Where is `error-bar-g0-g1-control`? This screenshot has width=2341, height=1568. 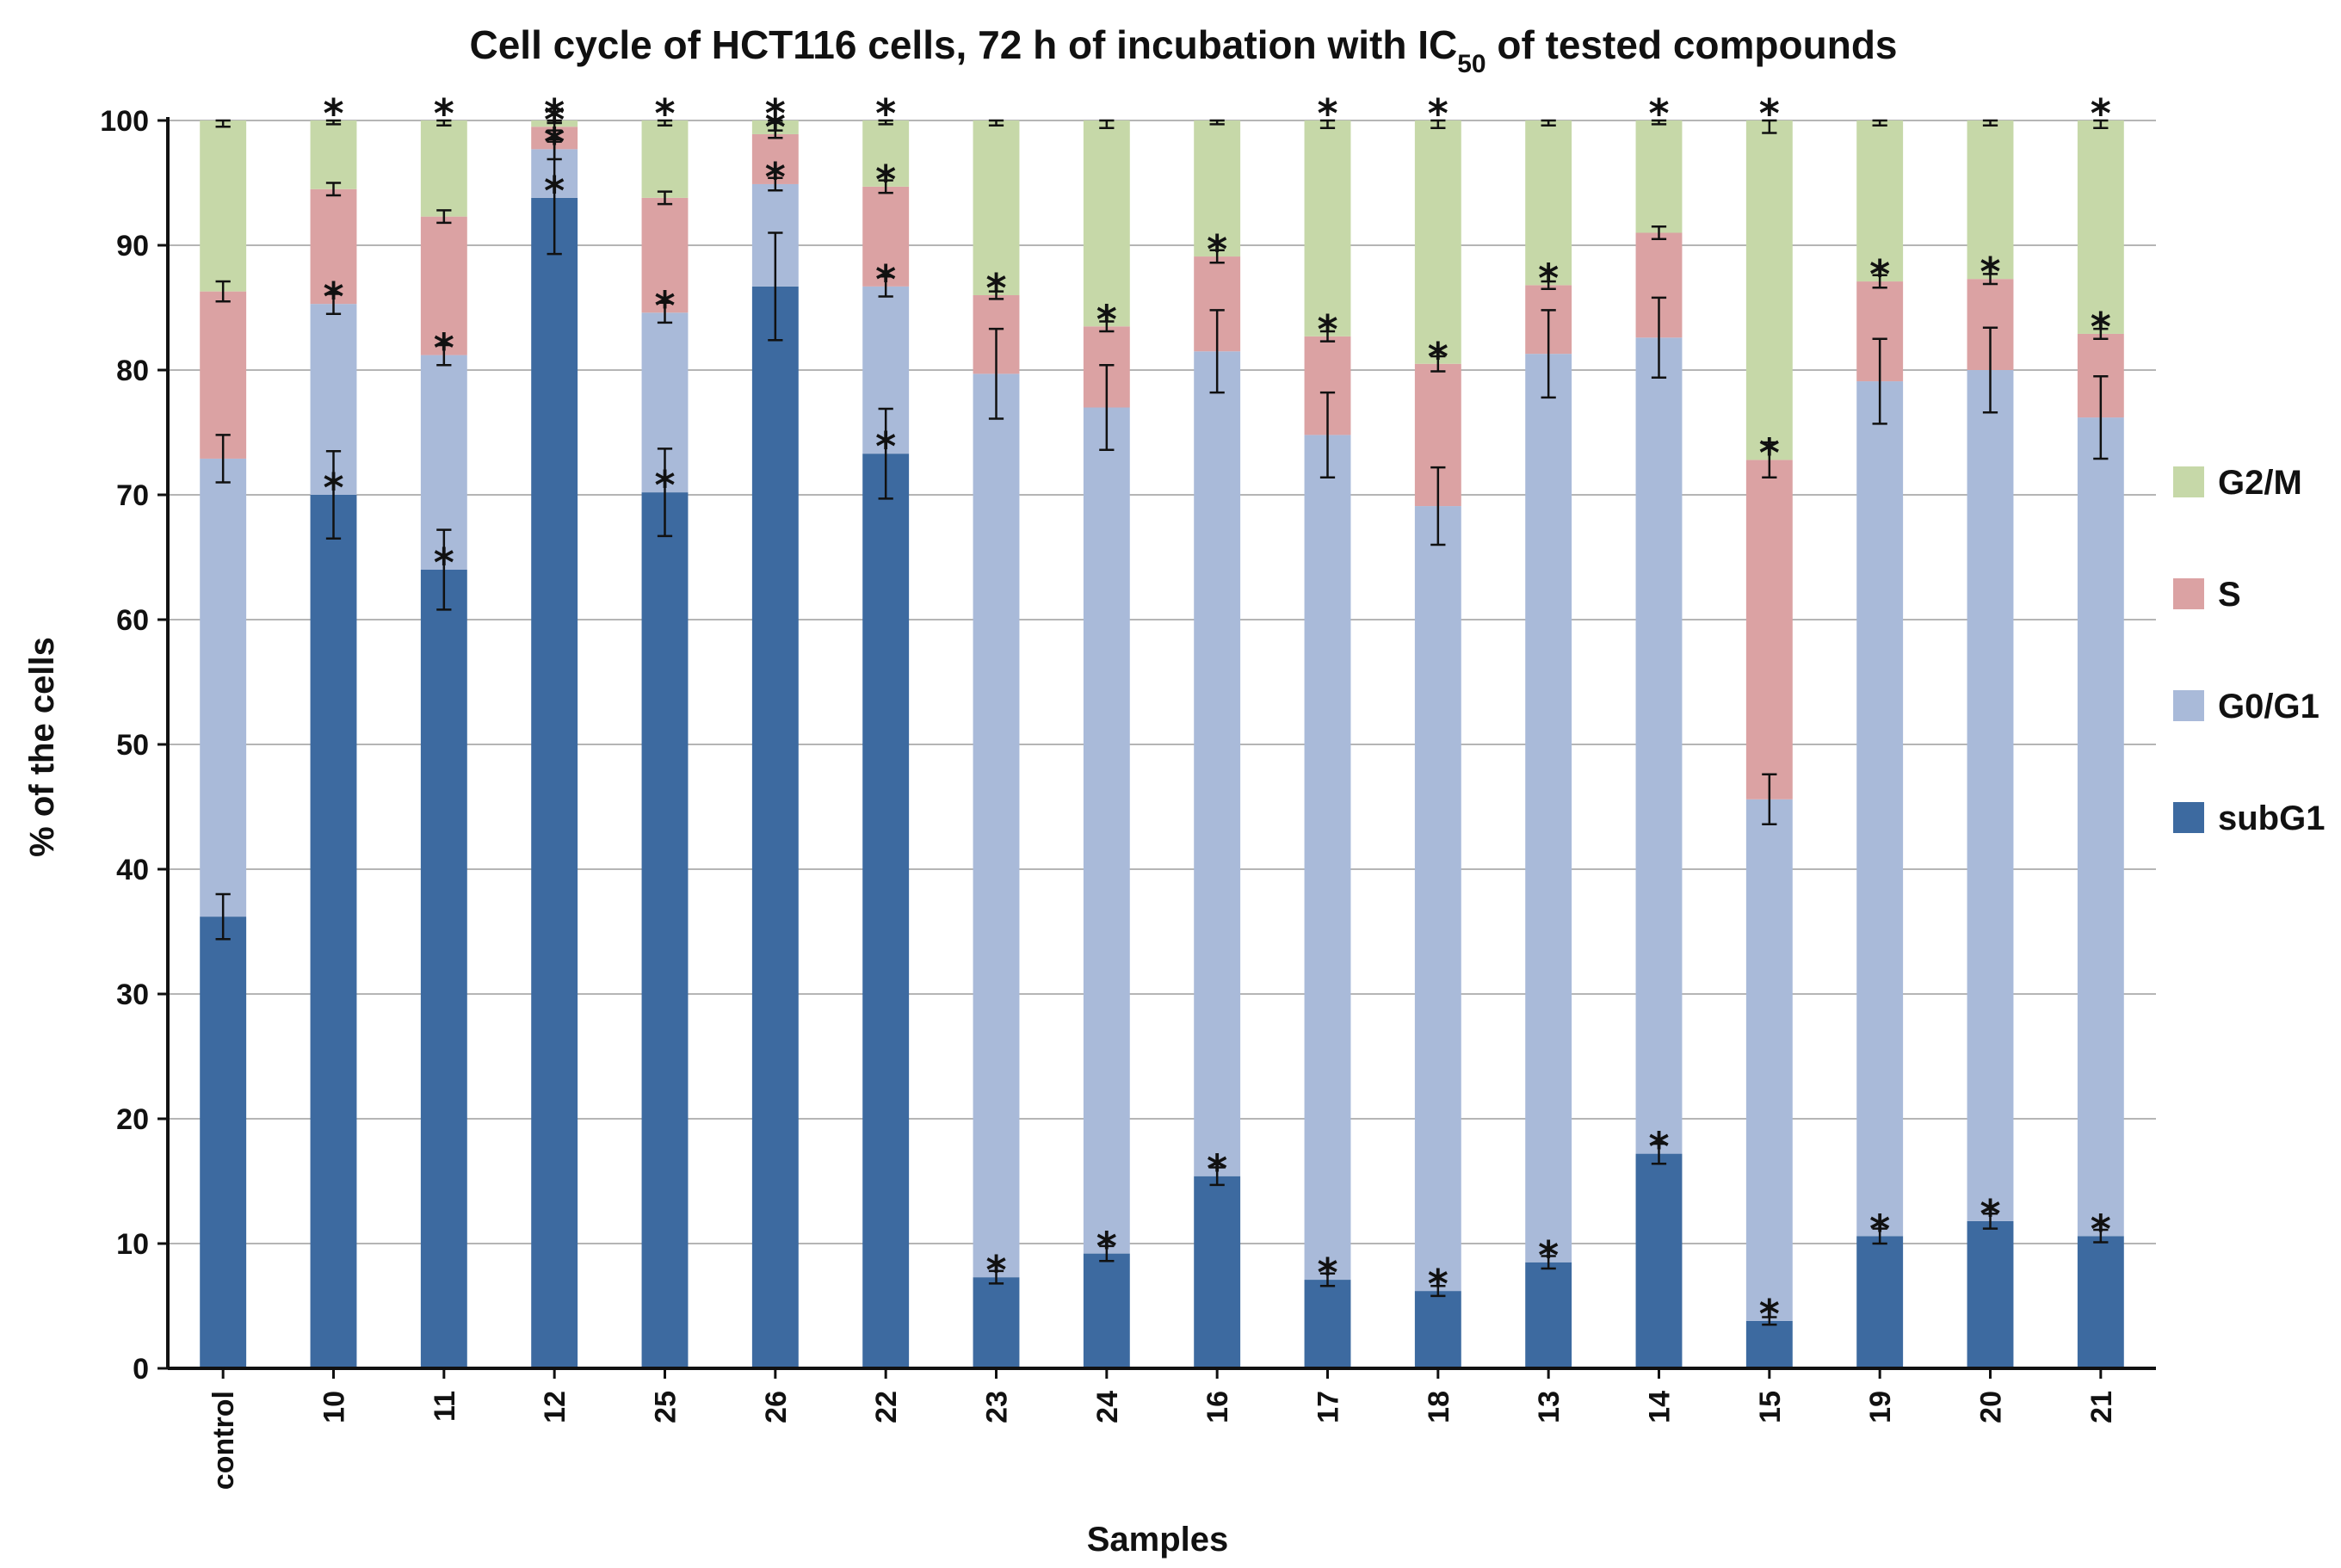 error-bar-g0-g1-control is located at coordinates (223, 459).